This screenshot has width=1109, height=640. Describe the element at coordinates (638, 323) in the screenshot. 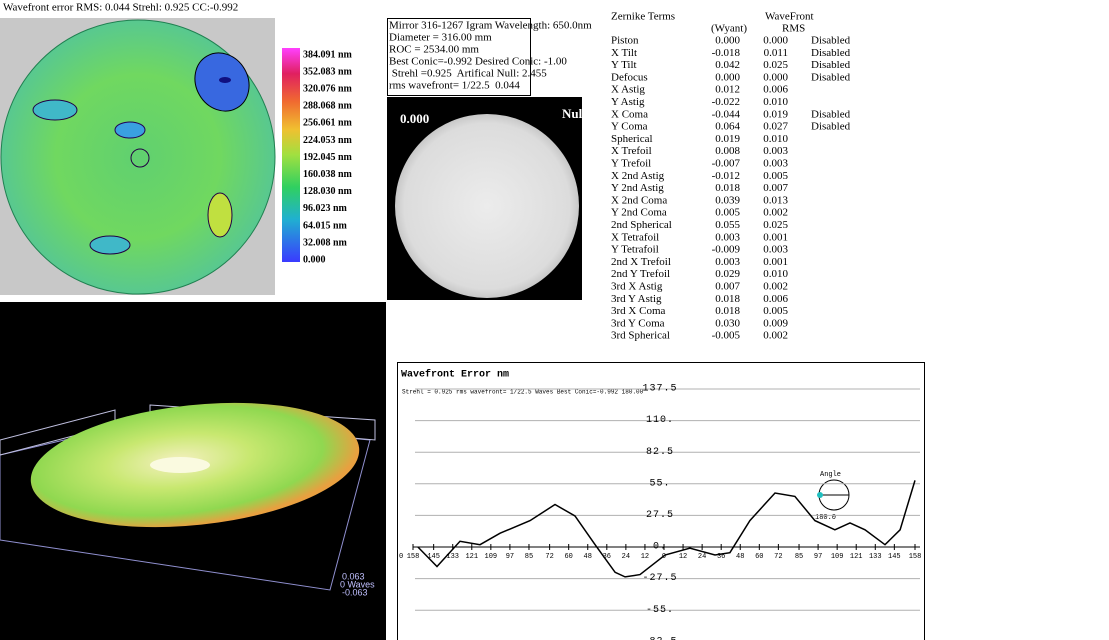

I see `term-name: 3rd Y Coma` at that location.